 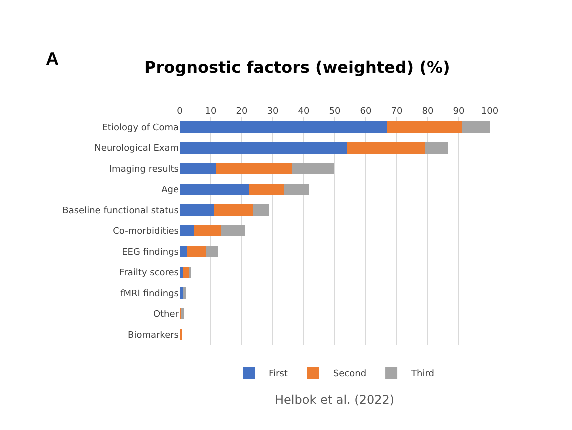 What do you see at coordinates (150, 273) in the screenshot?
I see `y-tick-label: Frailty scores` at bounding box center [150, 273].